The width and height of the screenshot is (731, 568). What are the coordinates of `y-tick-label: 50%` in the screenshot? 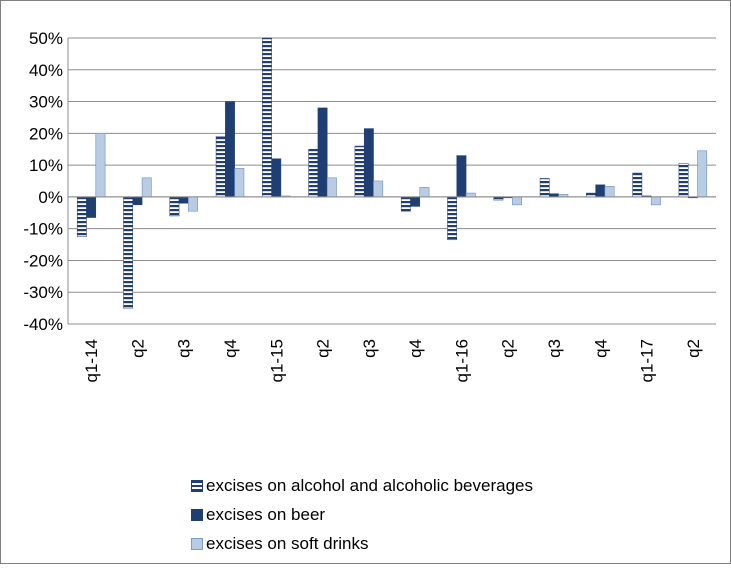 It's located at (46, 38).